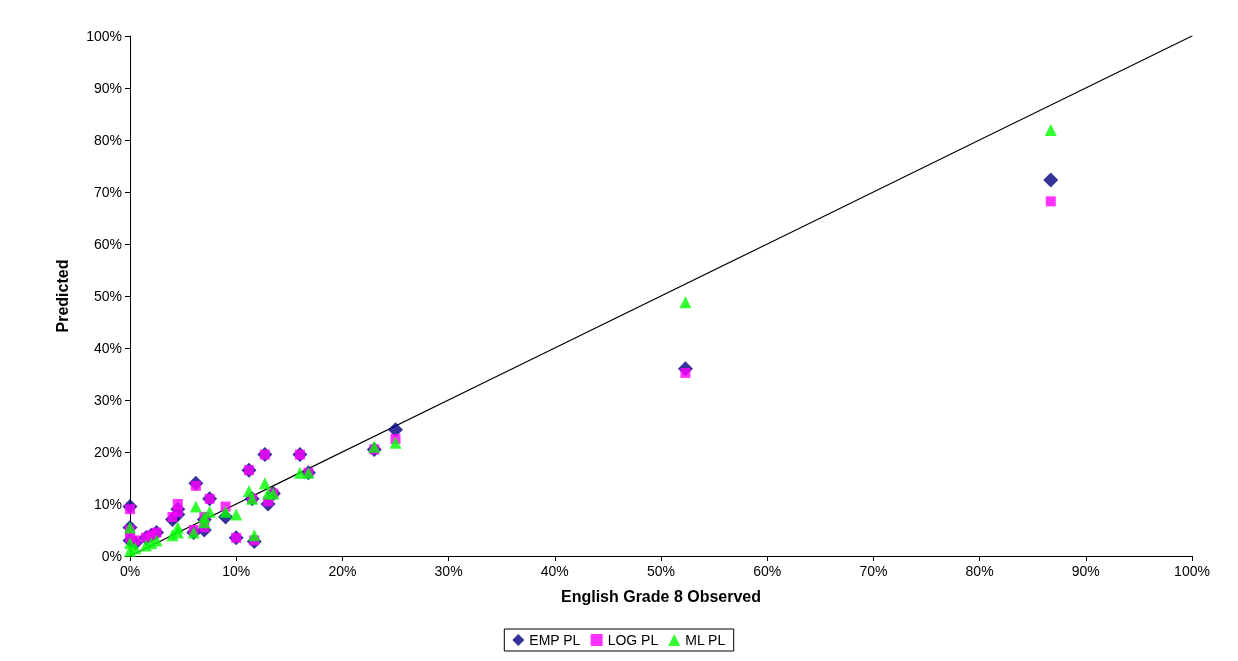 This screenshot has height=661, width=1238. Describe the element at coordinates (107, 296) in the screenshot. I see `y-tick-label: 50%` at that location.